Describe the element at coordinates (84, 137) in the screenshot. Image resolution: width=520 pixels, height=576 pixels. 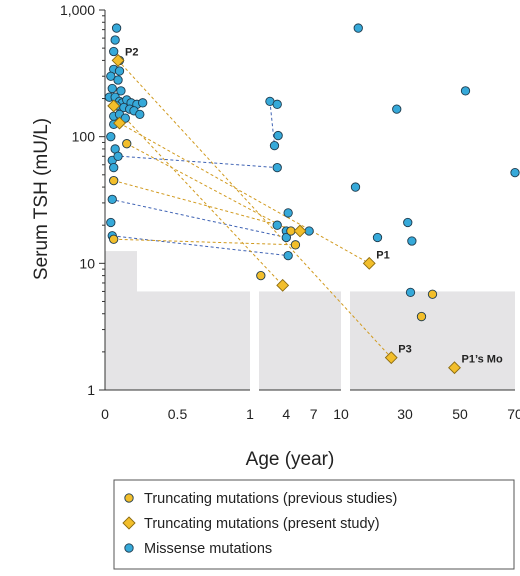
I see `y-tick-label: 100` at that location.